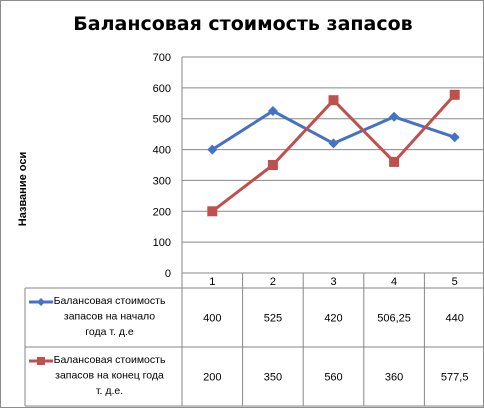 Image resolution: width=484 pixels, height=409 pixels. What do you see at coordinates (455, 378) in the screenshot?
I see `data-table-value: 577,5` at bounding box center [455, 378].